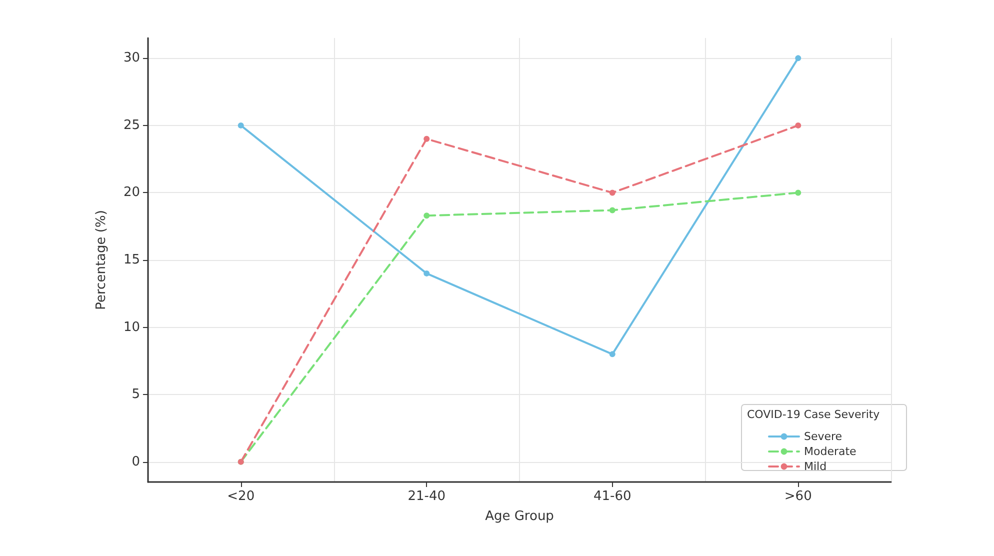 Image resolution: width=994 pixels, height=556 pixels. What do you see at coordinates (830, 451) in the screenshot?
I see `legend-label: Moderate` at bounding box center [830, 451].